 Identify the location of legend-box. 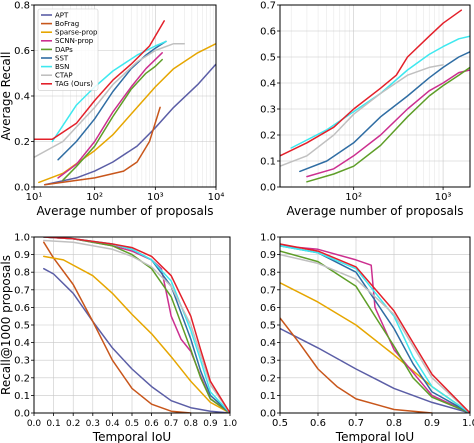
(68, 49).